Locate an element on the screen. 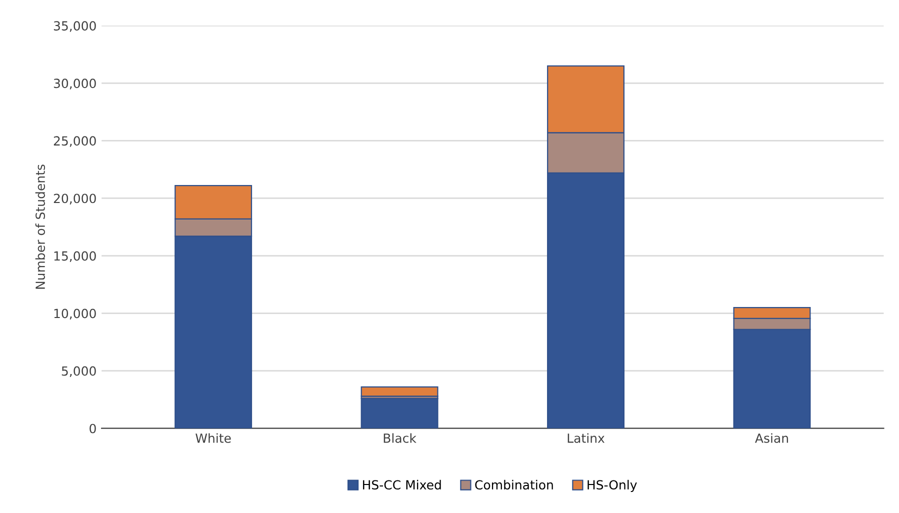  legend-label: HS-CC Mixed is located at coordinates (402, 485).